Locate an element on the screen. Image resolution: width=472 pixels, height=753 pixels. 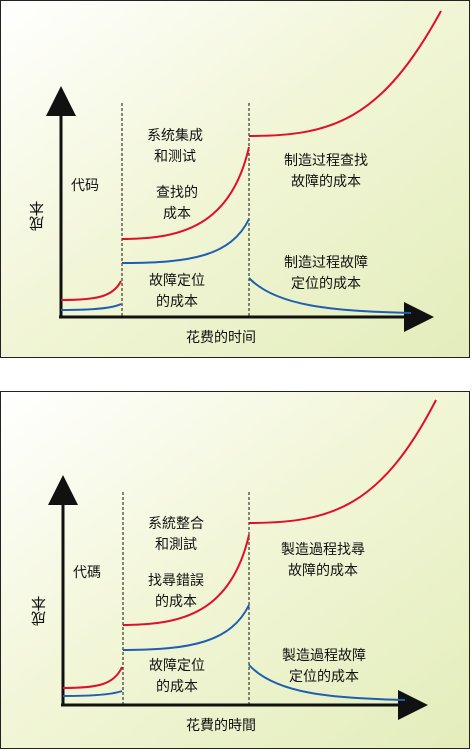
label-code: 代碼 is located at coordinates (87, 573).